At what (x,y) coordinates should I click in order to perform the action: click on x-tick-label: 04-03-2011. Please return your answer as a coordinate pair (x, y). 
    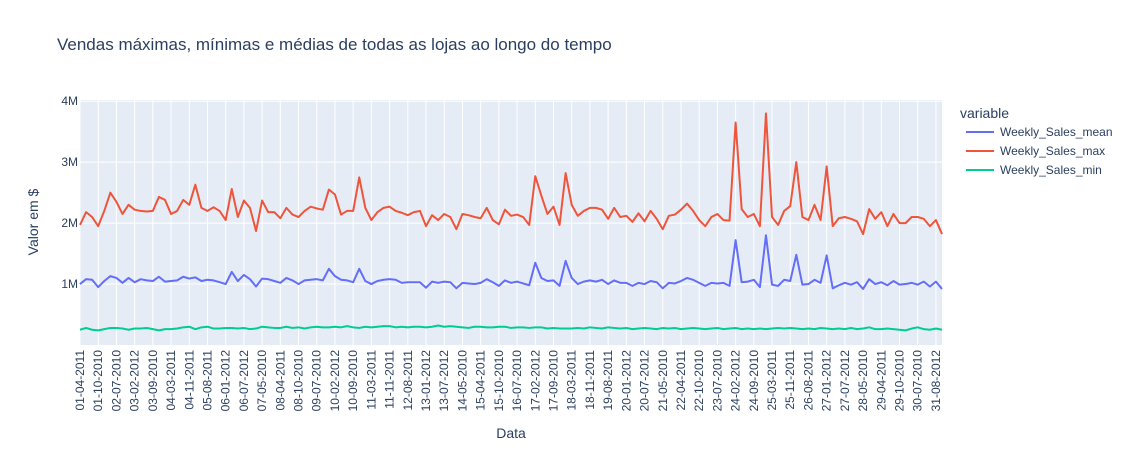
    Looking at the image, I should click on (171, 380).